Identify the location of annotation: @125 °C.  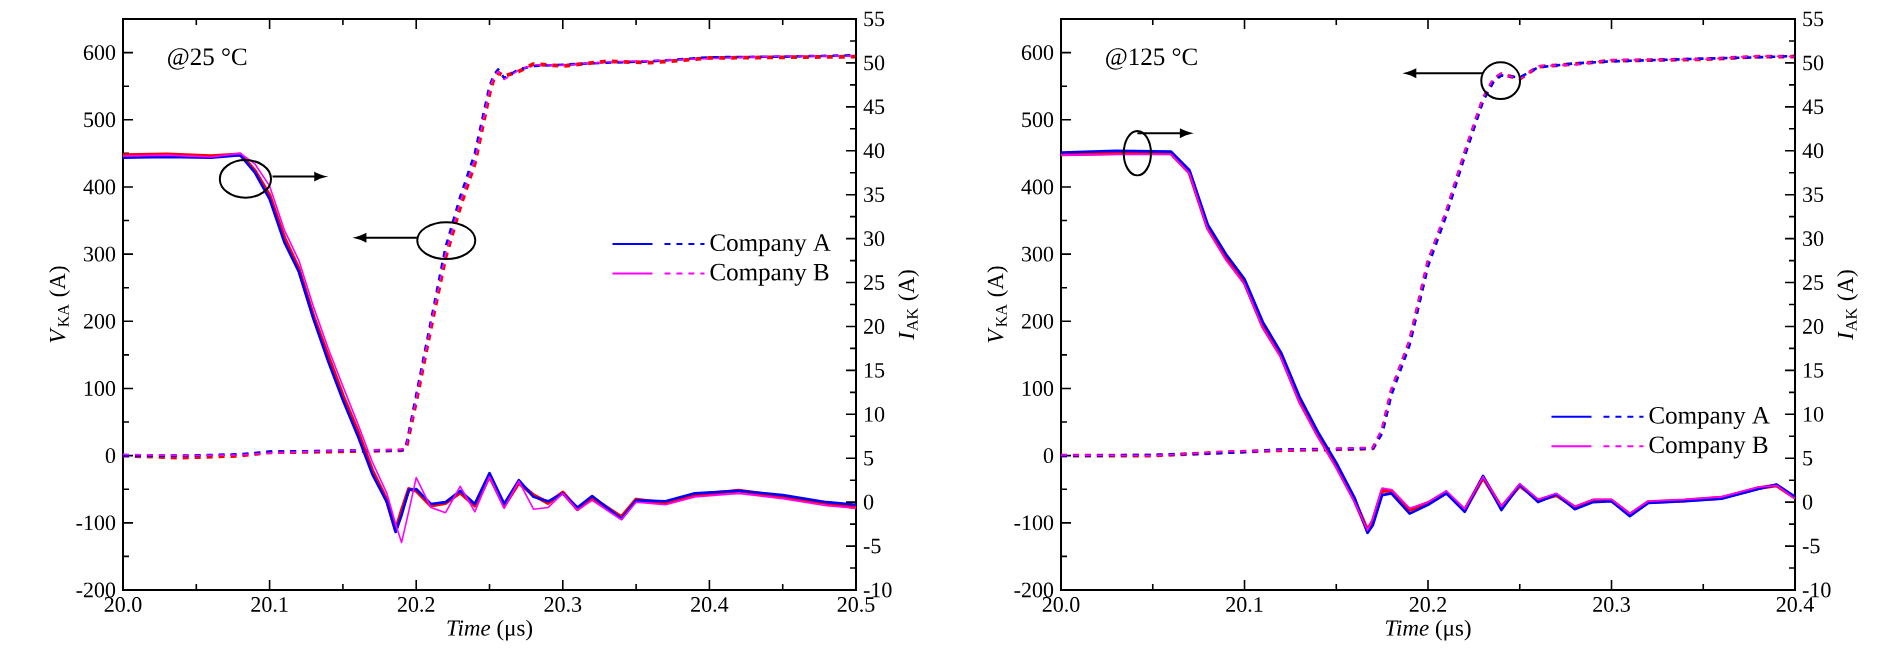
(1151, 59).